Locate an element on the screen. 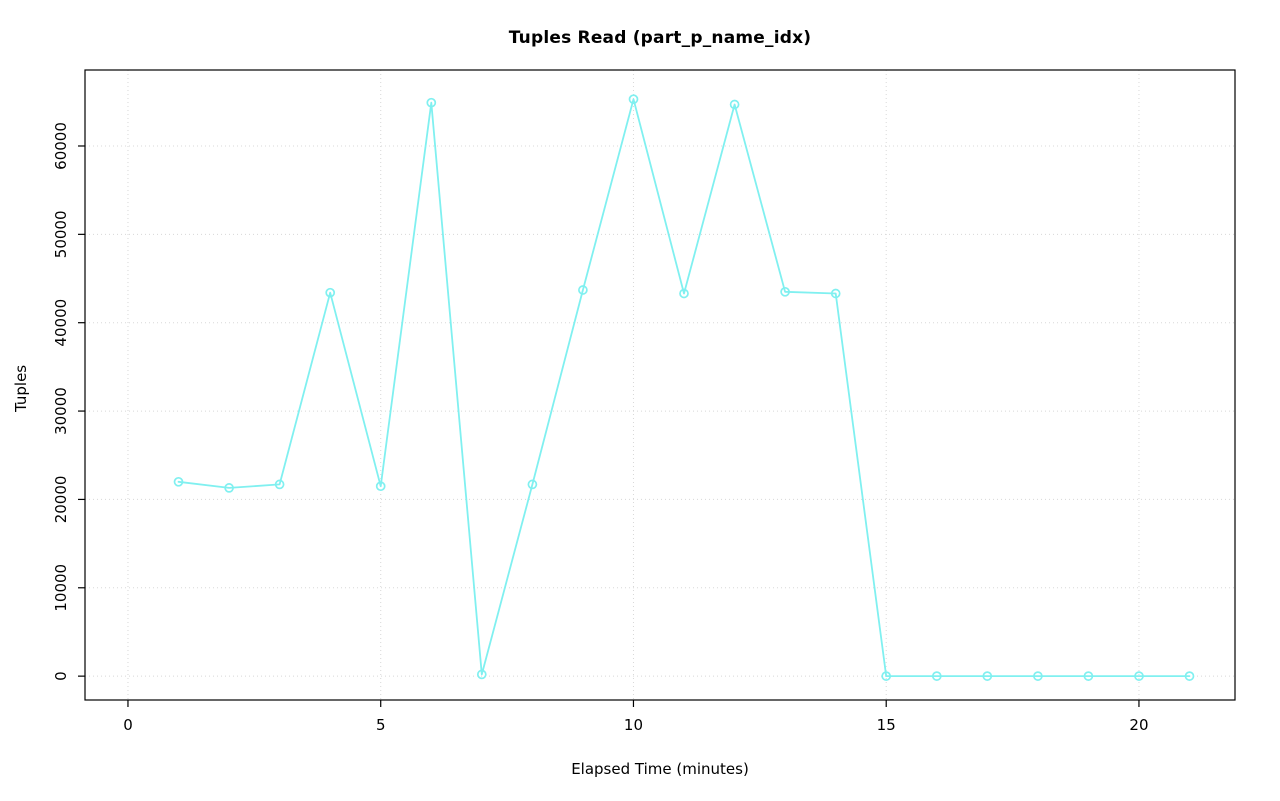 This screenshot has height=801, width=1280. y-tick-label: 50000 is located at coordinates (61, 234).